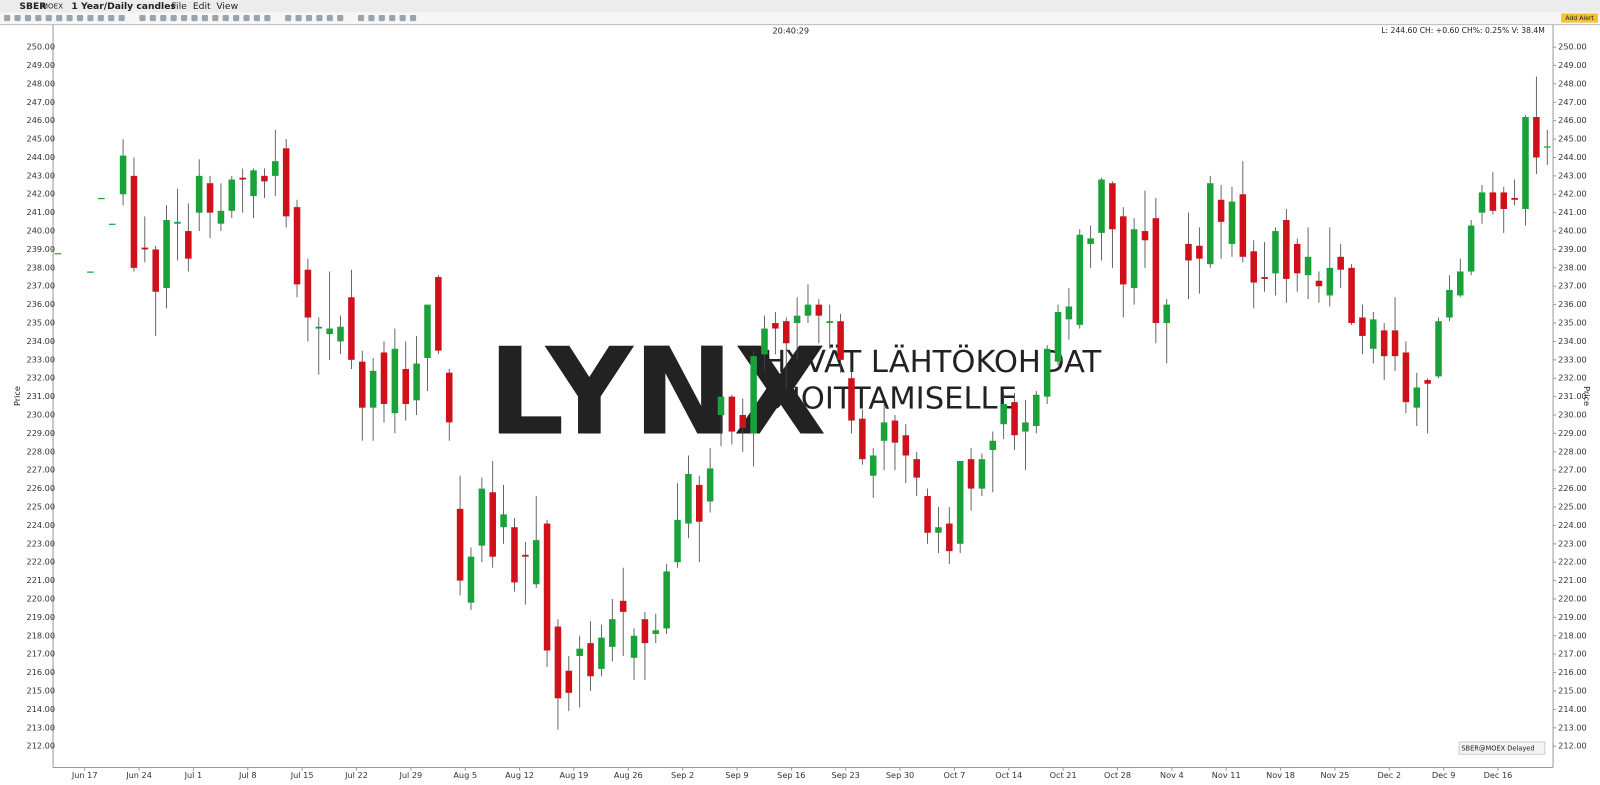 This screenshot has width=1600, height=785. What do you see at coordinates (41, 323) in the screenshot?
I see `y-tick-label: 235.00` at bounding box center [41, 323].